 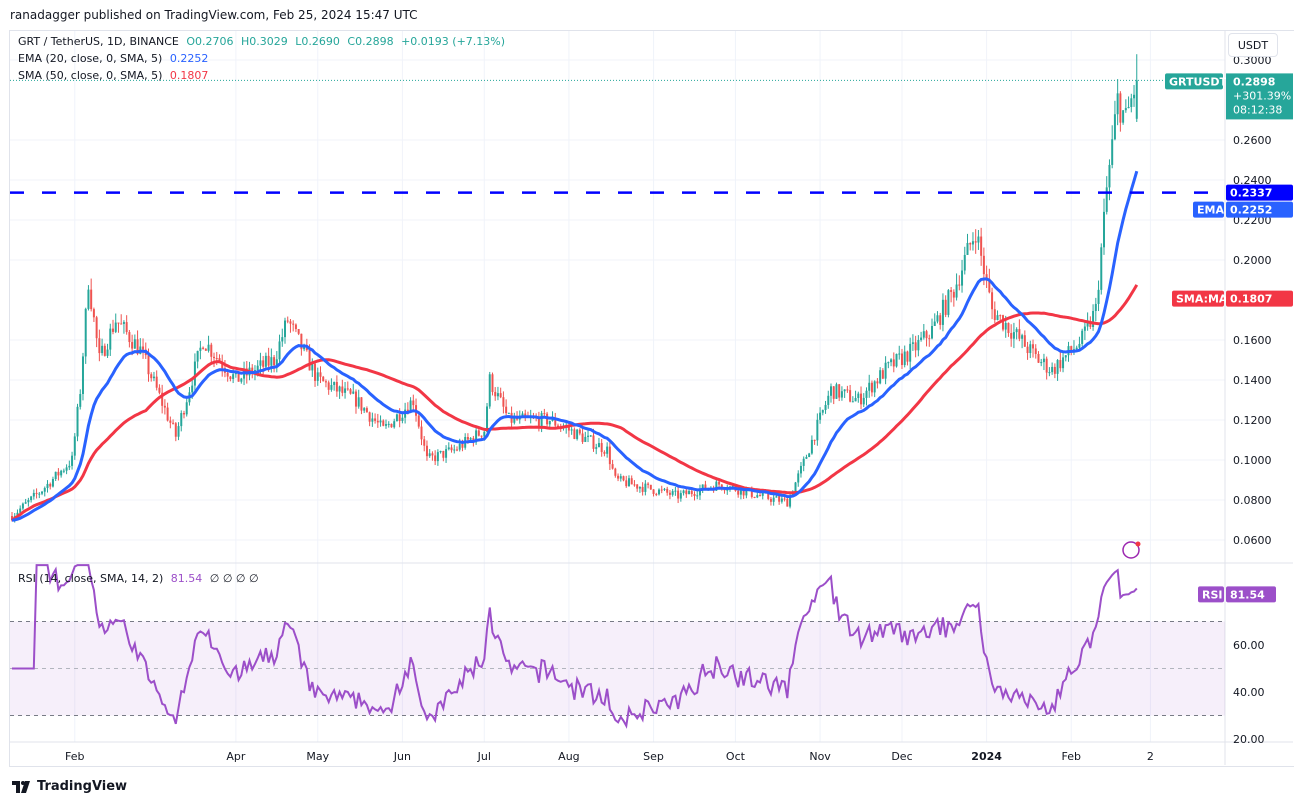 What do you see at coordinates (1198, 298) in the screenshot?
I see `sma-tag-bg` at bounding box center [1198, 298].